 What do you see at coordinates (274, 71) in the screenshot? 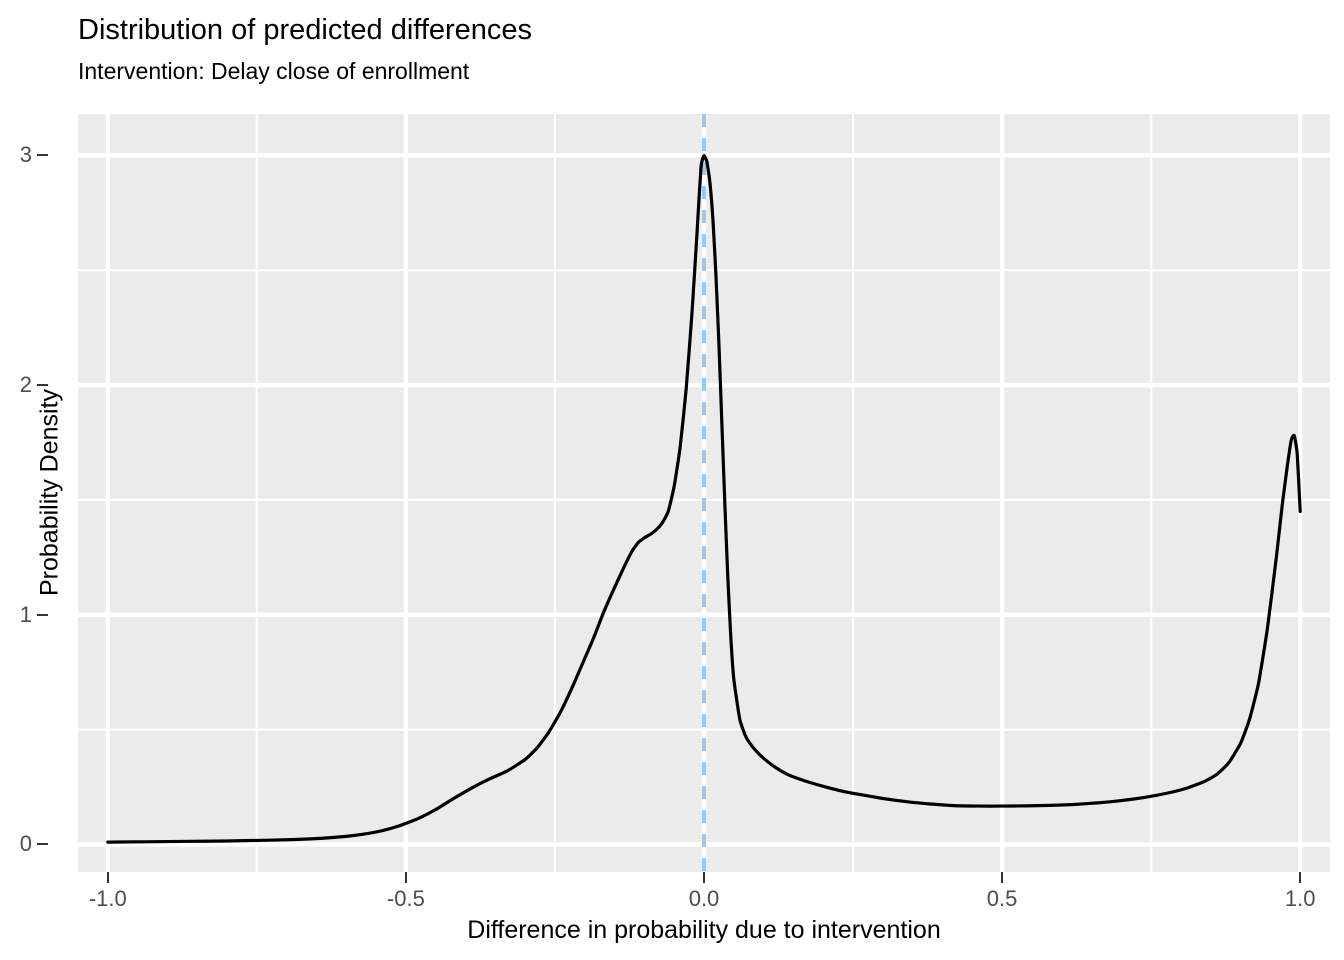
I see `plot-subtitle: Intervention: Delay close of enrollment` at bounding box center [274, 71].